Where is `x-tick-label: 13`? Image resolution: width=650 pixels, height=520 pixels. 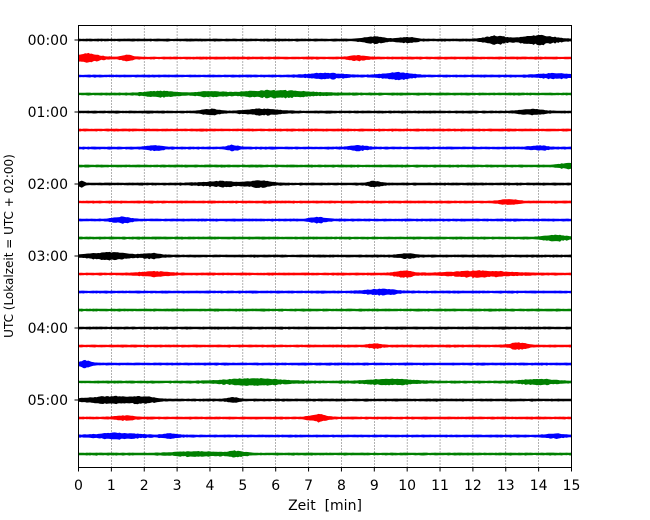
x-tick-label: 13 is located at coordinates (506, 486).